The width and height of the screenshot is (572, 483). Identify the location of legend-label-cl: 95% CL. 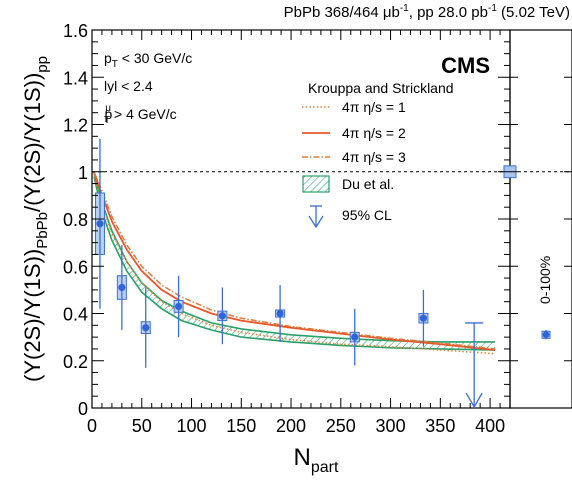
(367, 215).